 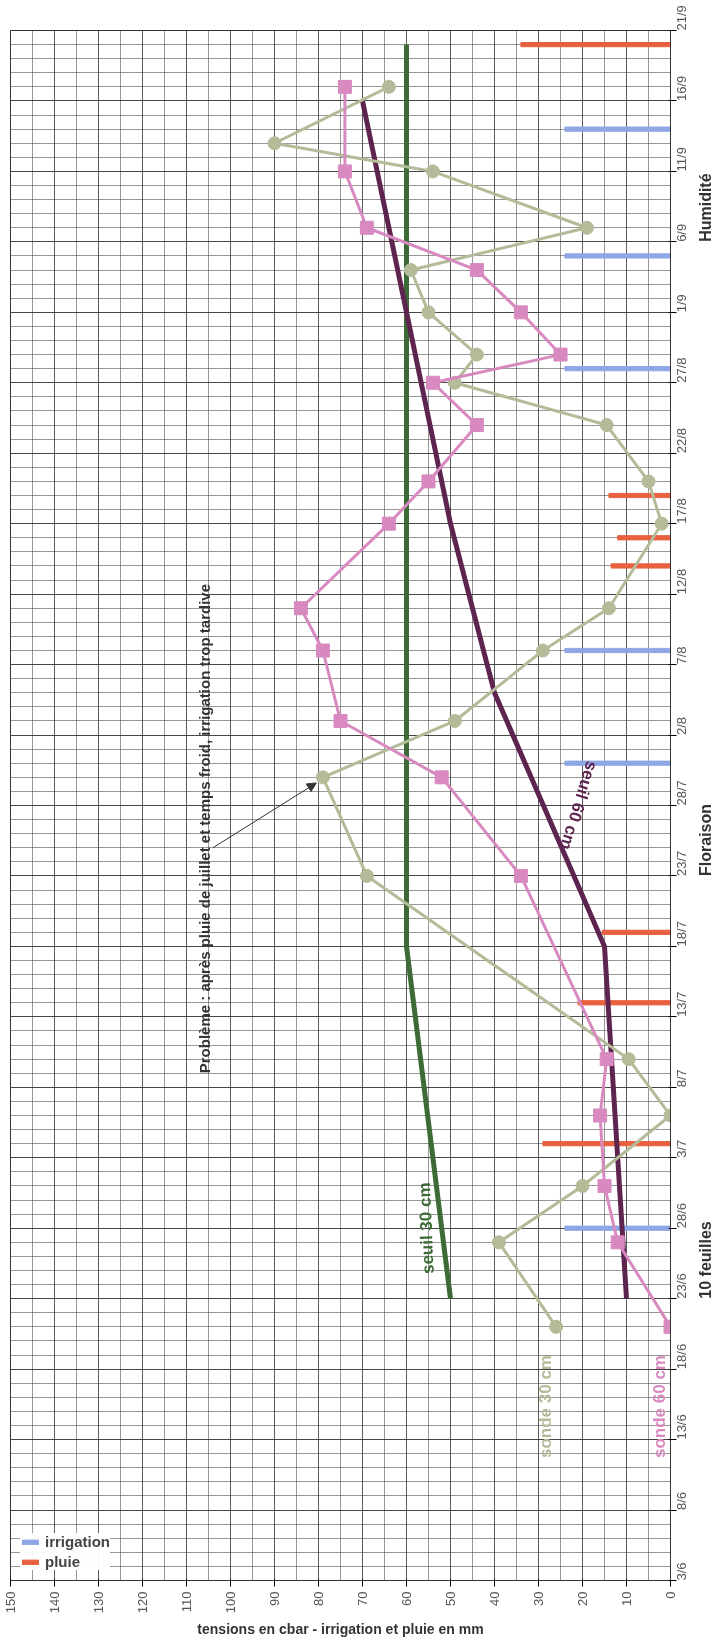 I want to click on text: sonde 30 cm, so click(x=545, y=1407).